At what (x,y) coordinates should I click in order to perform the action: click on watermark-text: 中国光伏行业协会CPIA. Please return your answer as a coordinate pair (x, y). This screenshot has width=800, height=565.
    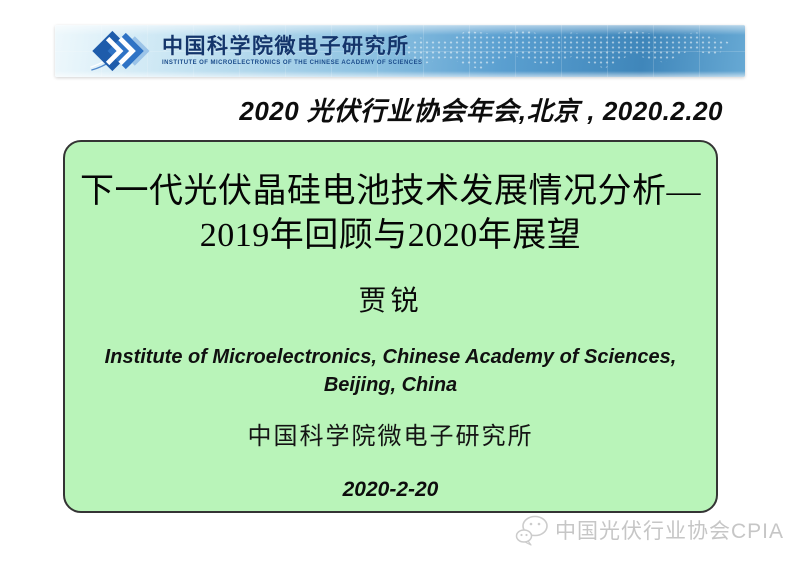
    Looking at the image, I should click on (669, 531).